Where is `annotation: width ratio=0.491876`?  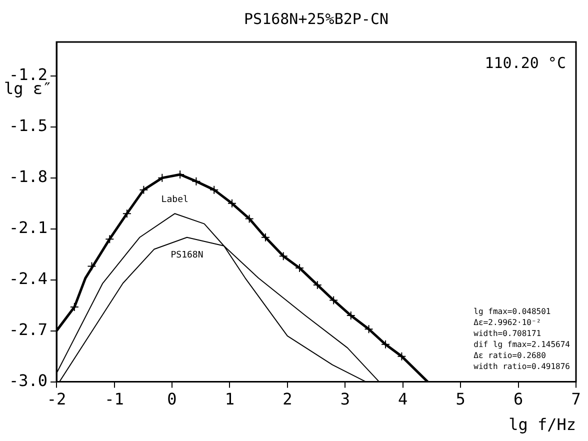 annotation: width ratio=0.491876 is located at coordinates (522, 366).